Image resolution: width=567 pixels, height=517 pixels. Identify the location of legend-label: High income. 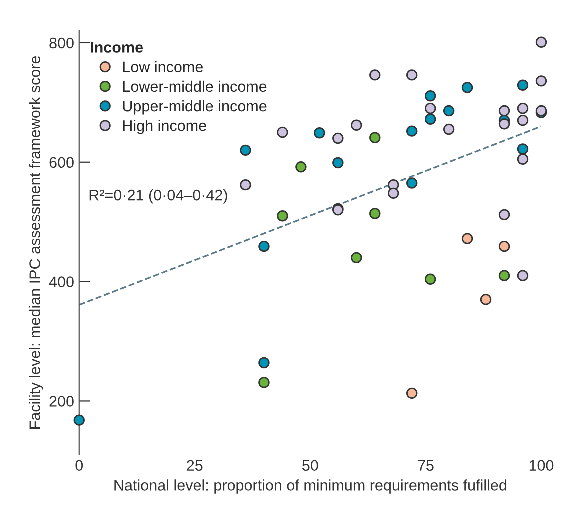
(164, 127).